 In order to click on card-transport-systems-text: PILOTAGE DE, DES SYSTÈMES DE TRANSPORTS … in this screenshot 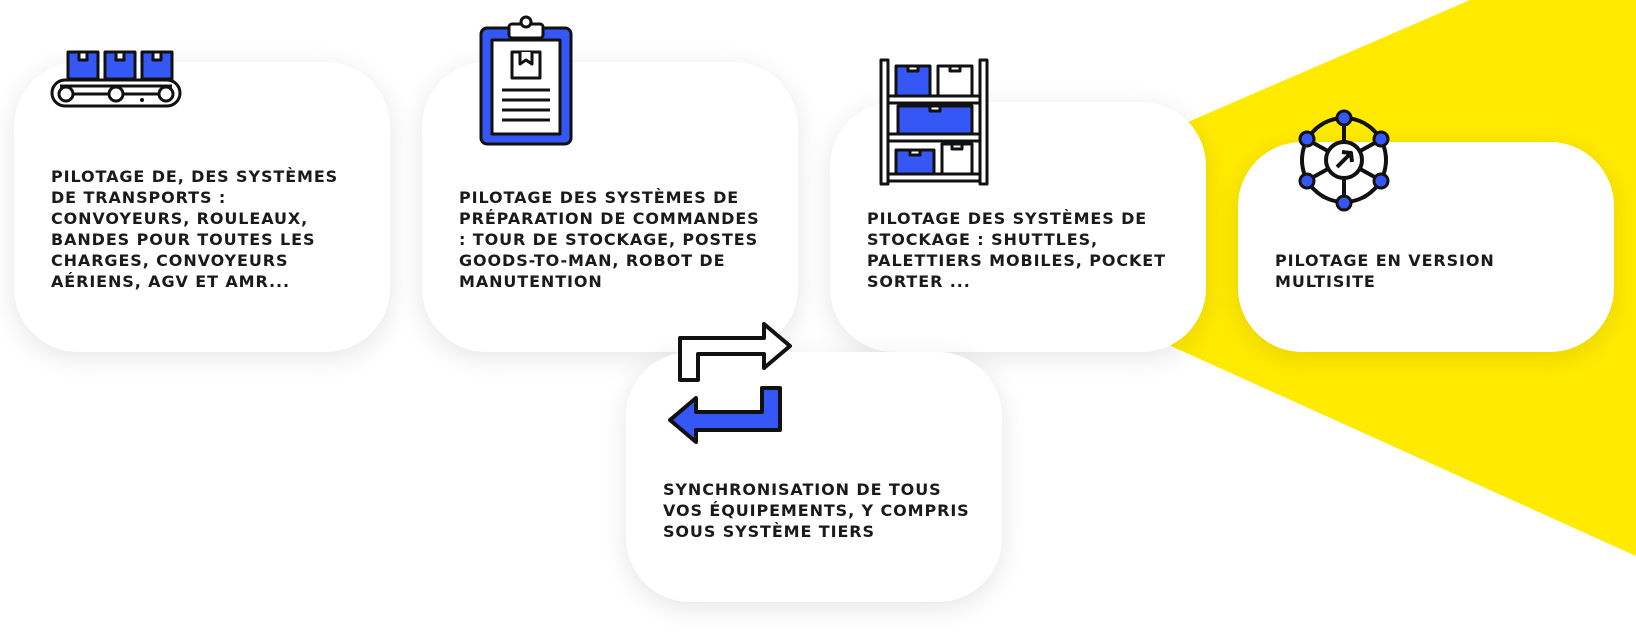, I will do `click(195, 229)`.